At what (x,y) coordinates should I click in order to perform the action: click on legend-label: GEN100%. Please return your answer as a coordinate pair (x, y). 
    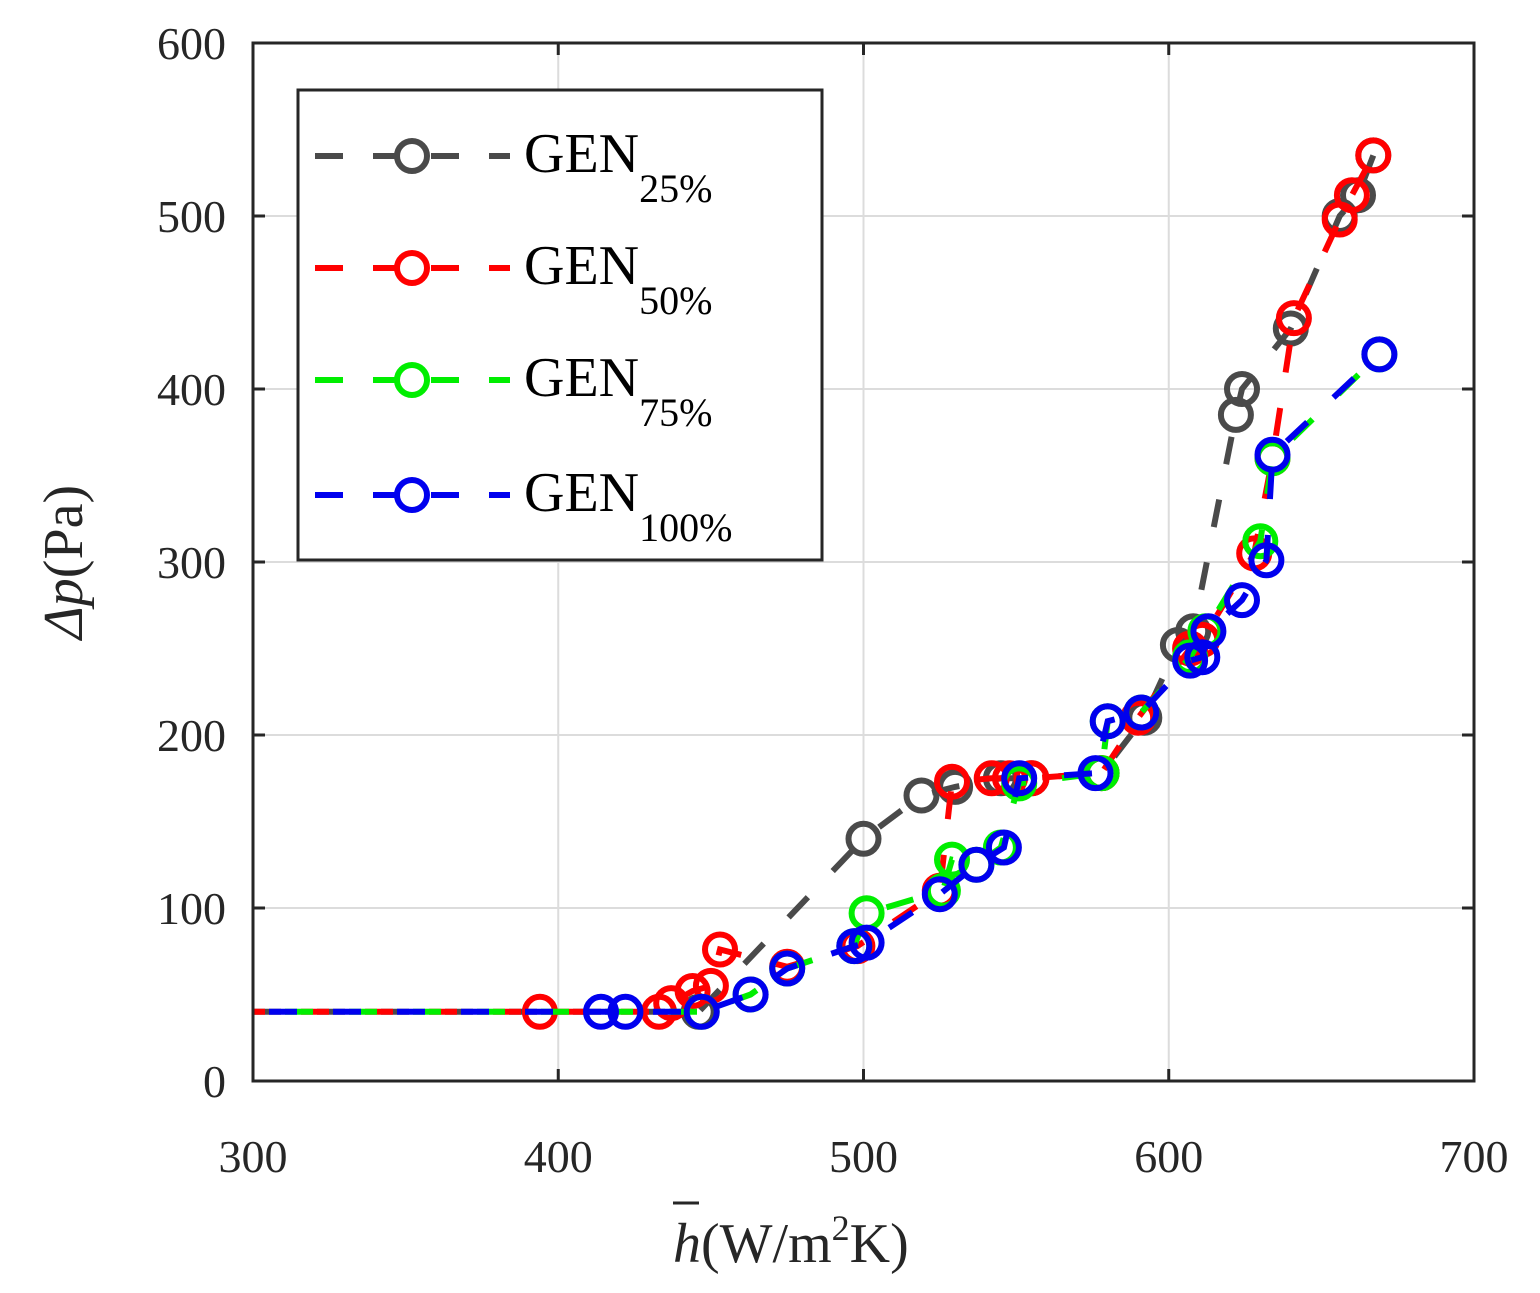
    Looking at the image, I should click on (628, 506).